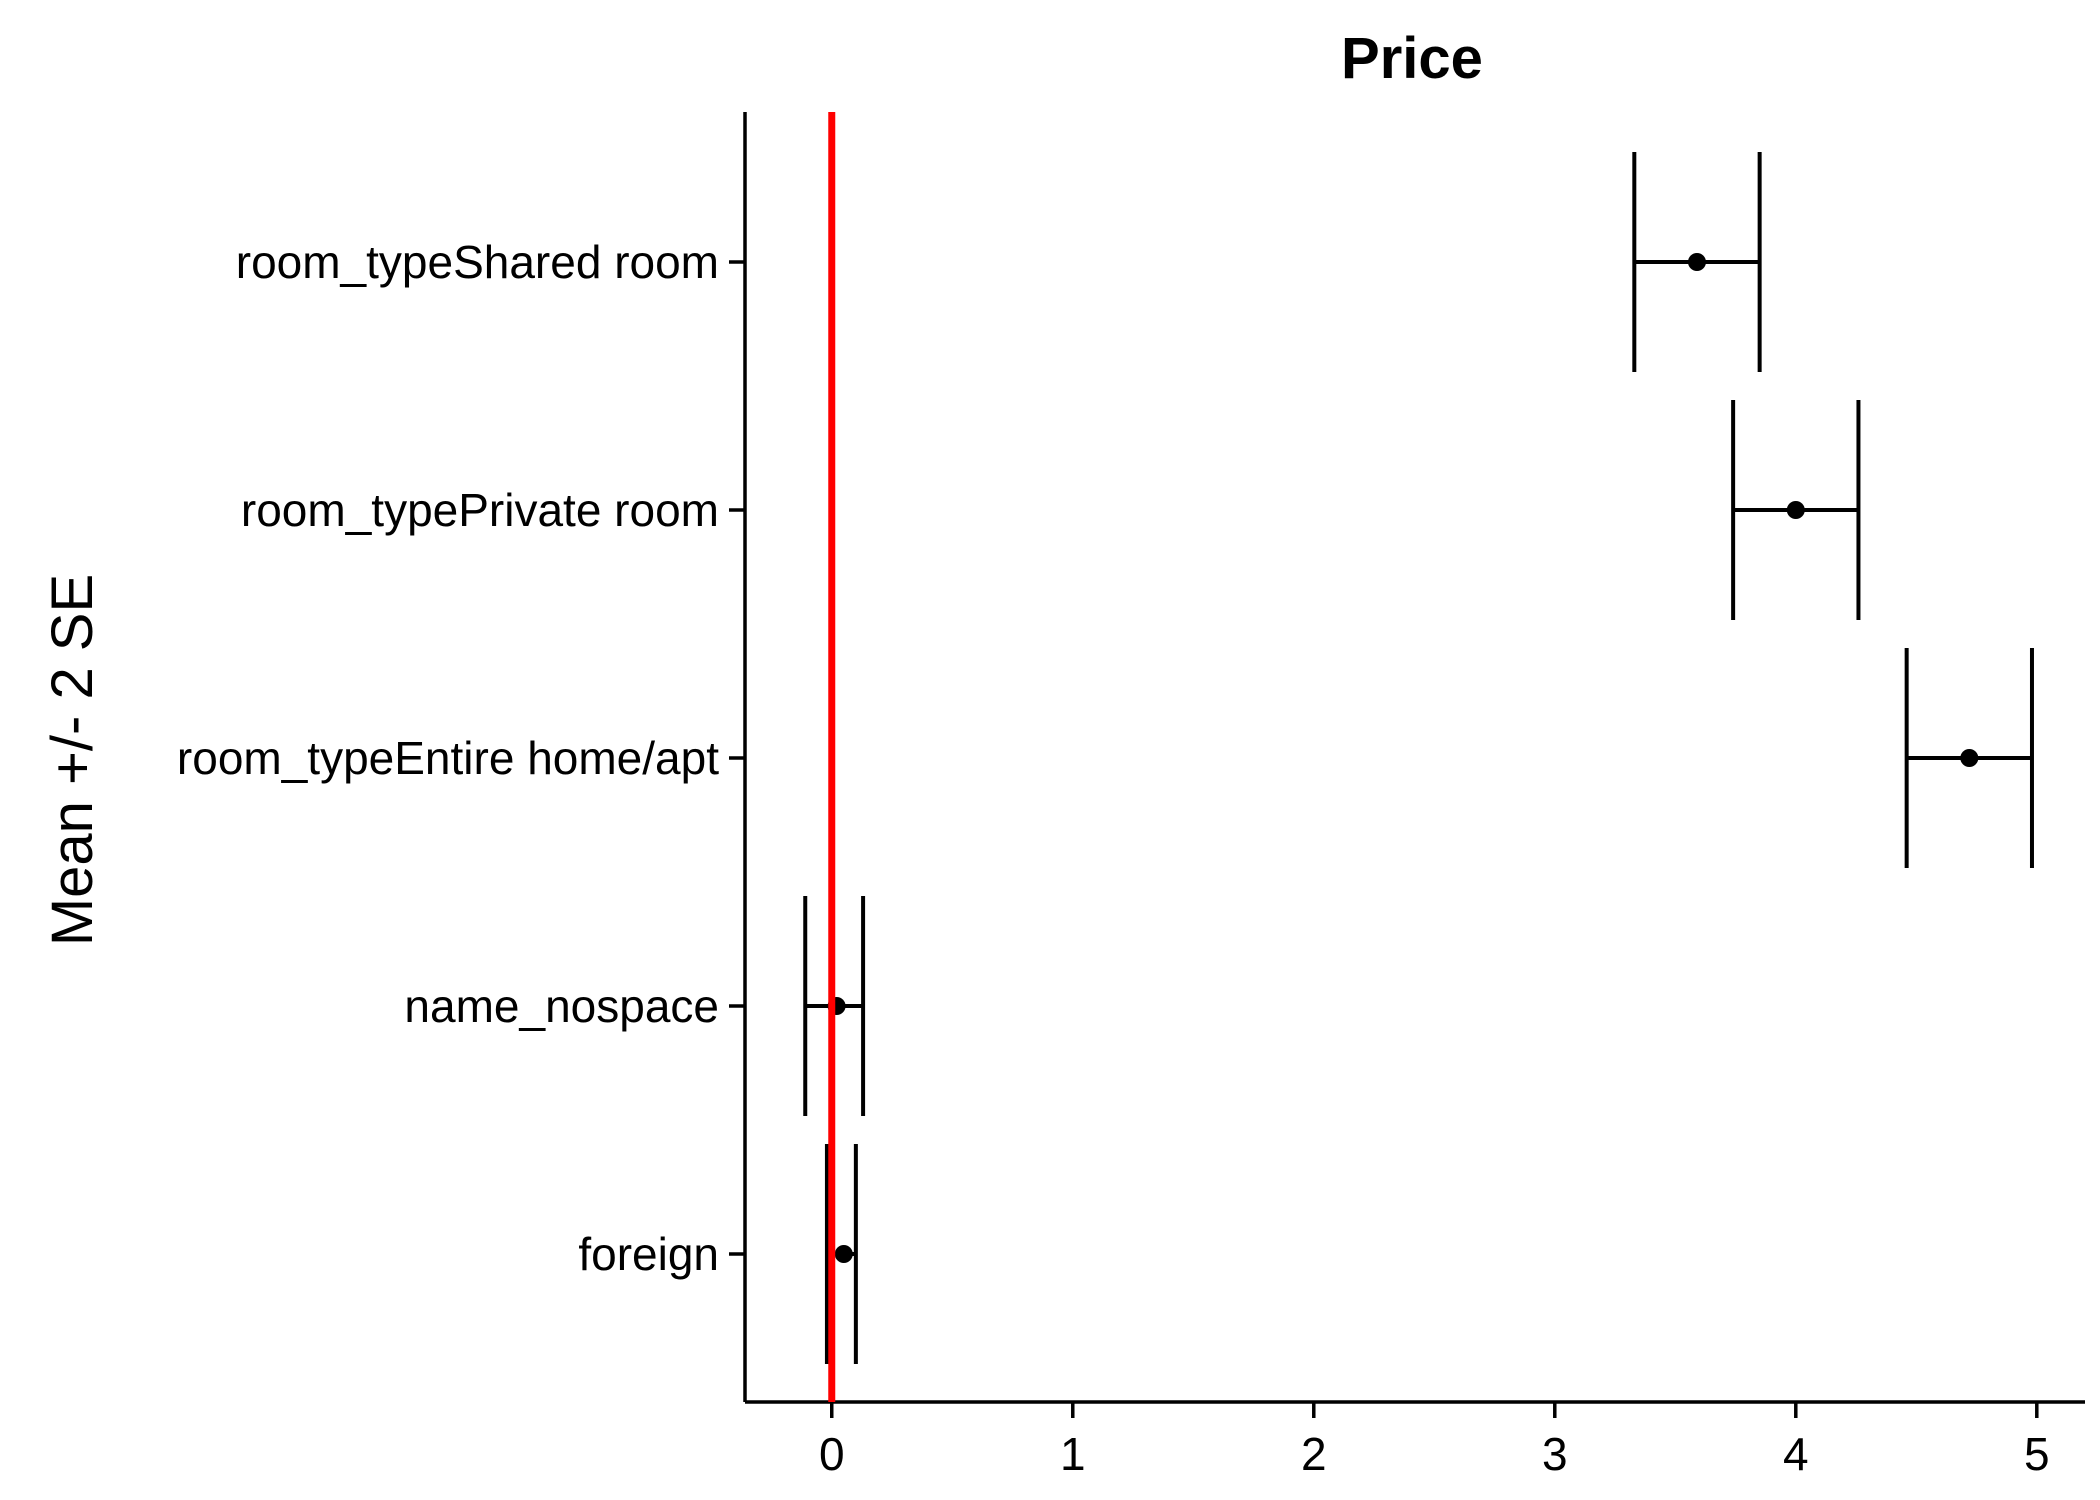 This screenshot has width=2100, height=1500. Describe the element at coordinates (1073, 1454) in the screenshot. I see `x-tick-label: 1` at that location.